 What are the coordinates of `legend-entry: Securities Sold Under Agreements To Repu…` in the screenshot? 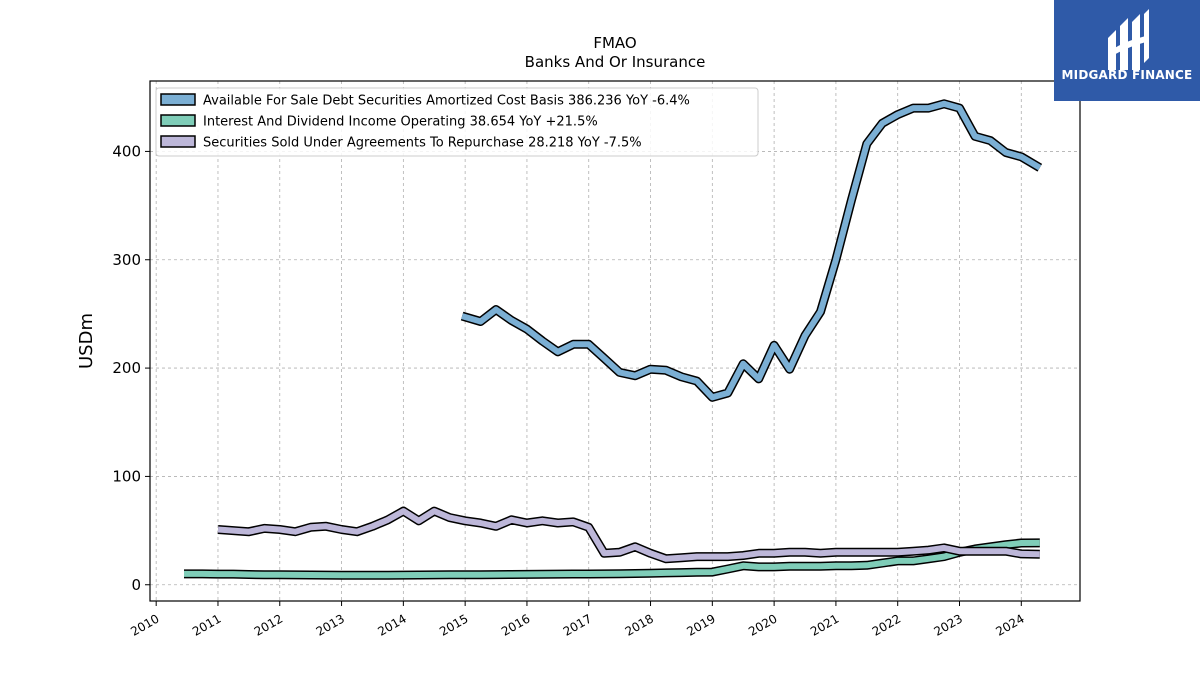 It's located at (422, 143).